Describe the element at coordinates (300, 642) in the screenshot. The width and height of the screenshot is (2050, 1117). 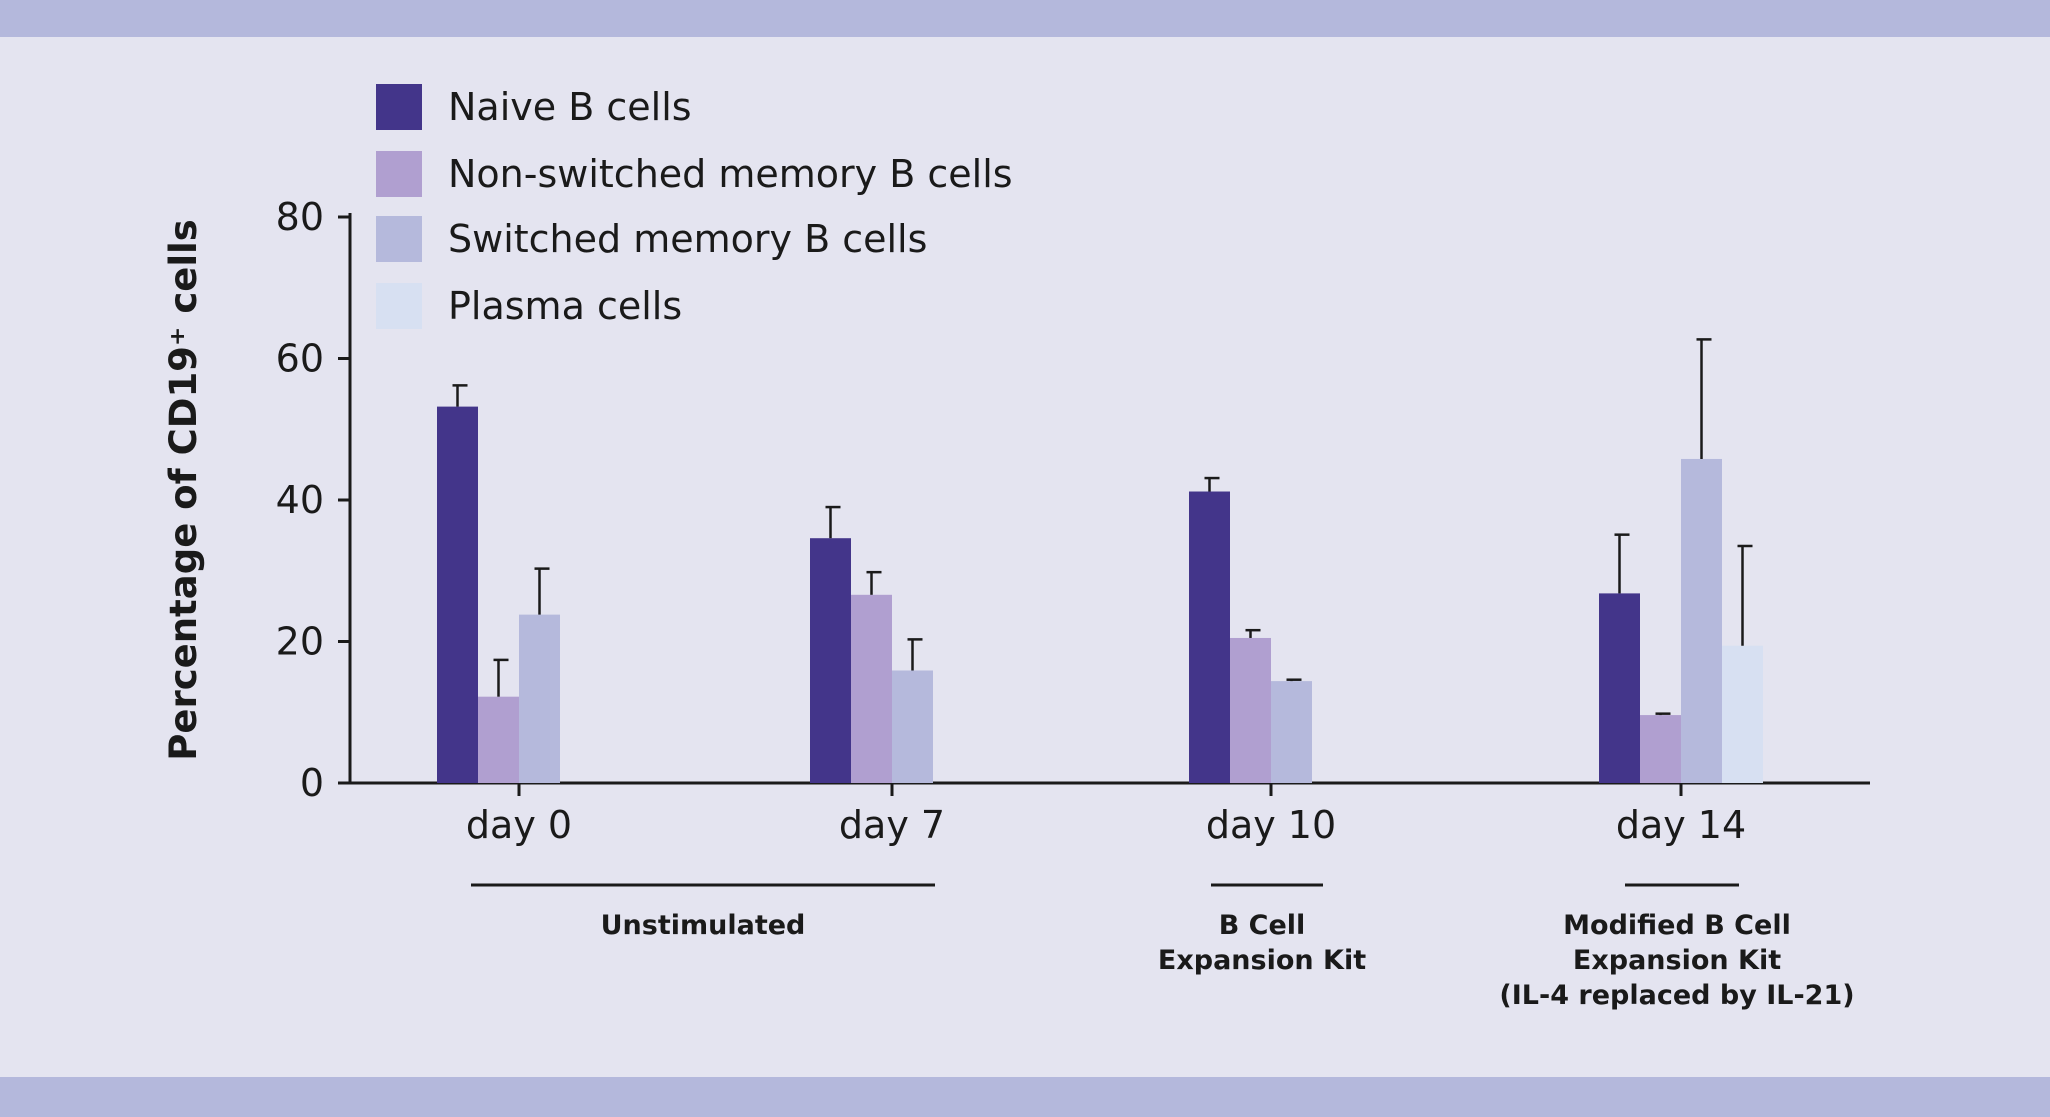
I see `y-tick-label: 20` at that location.